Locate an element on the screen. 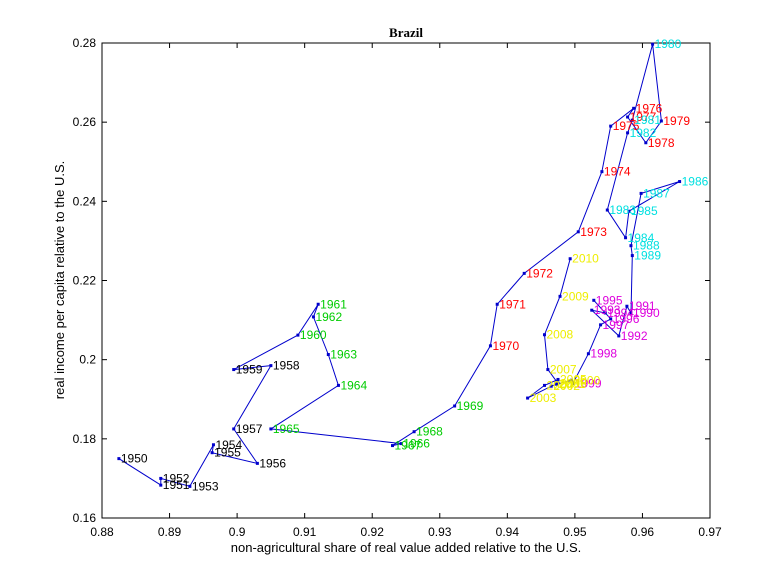  year-label-1975: 1975 is located at coordinates (626, 126).